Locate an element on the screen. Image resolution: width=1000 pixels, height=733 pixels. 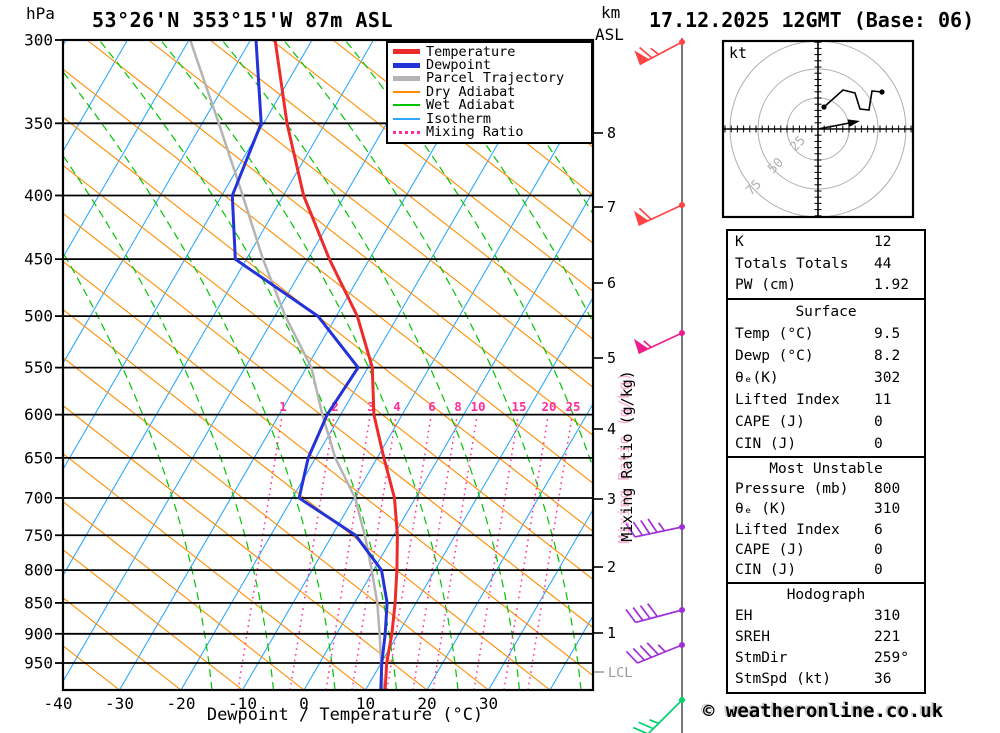
hodograph-trace is located at coordinates (853, 100).